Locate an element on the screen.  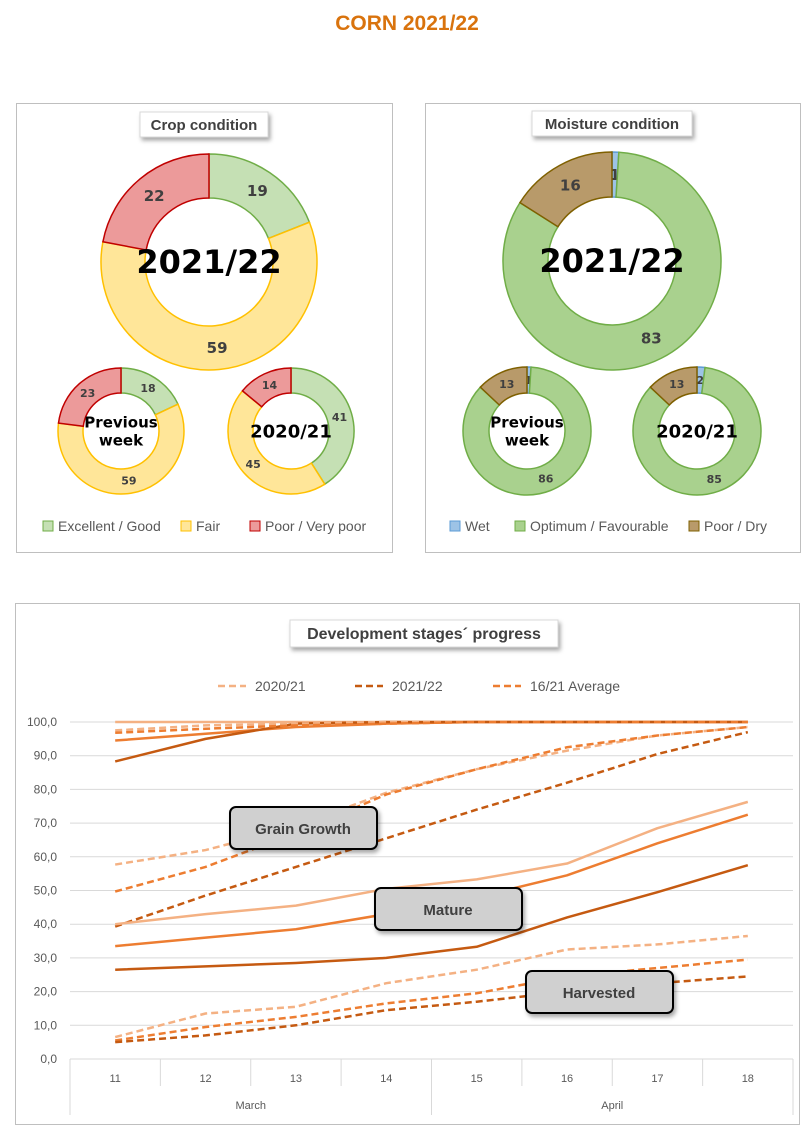
legend-label: Optimum / Favourable is located at coordinates (599, 526).